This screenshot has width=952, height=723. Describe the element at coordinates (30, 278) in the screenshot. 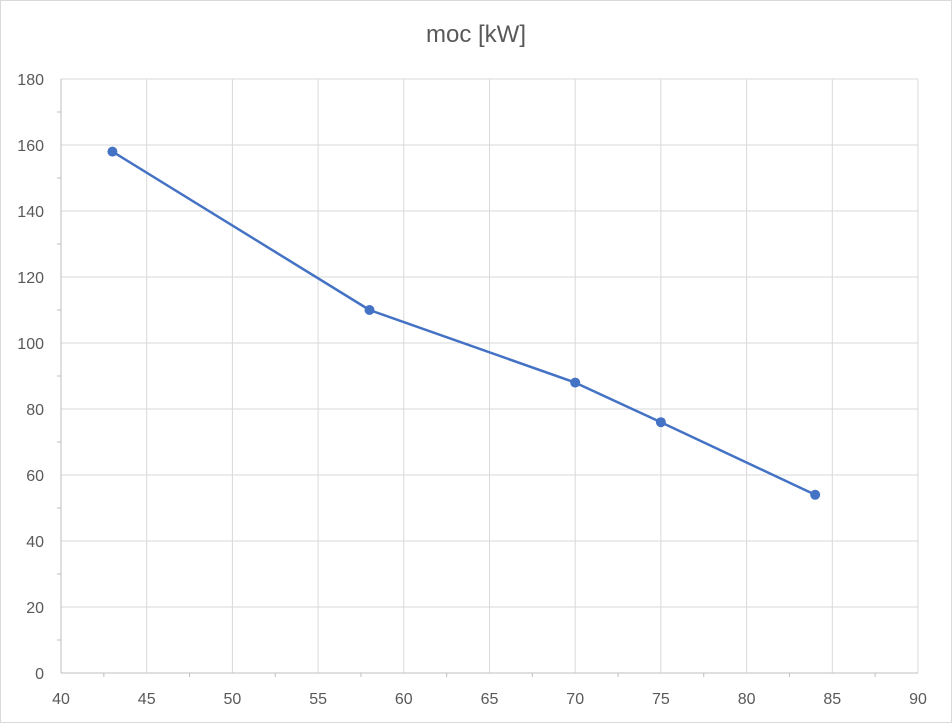

I see `y-tick-label: 120` at that location.